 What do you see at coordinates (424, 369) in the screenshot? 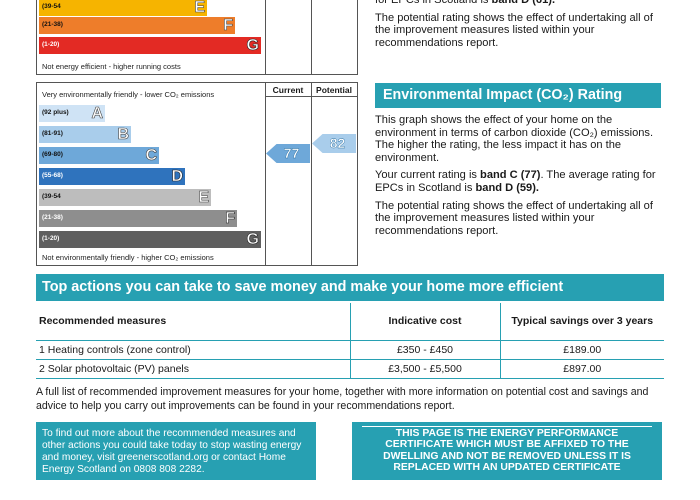
I see `cost-cell: £3,500 - £5,500` at bounding box center [424, 369].